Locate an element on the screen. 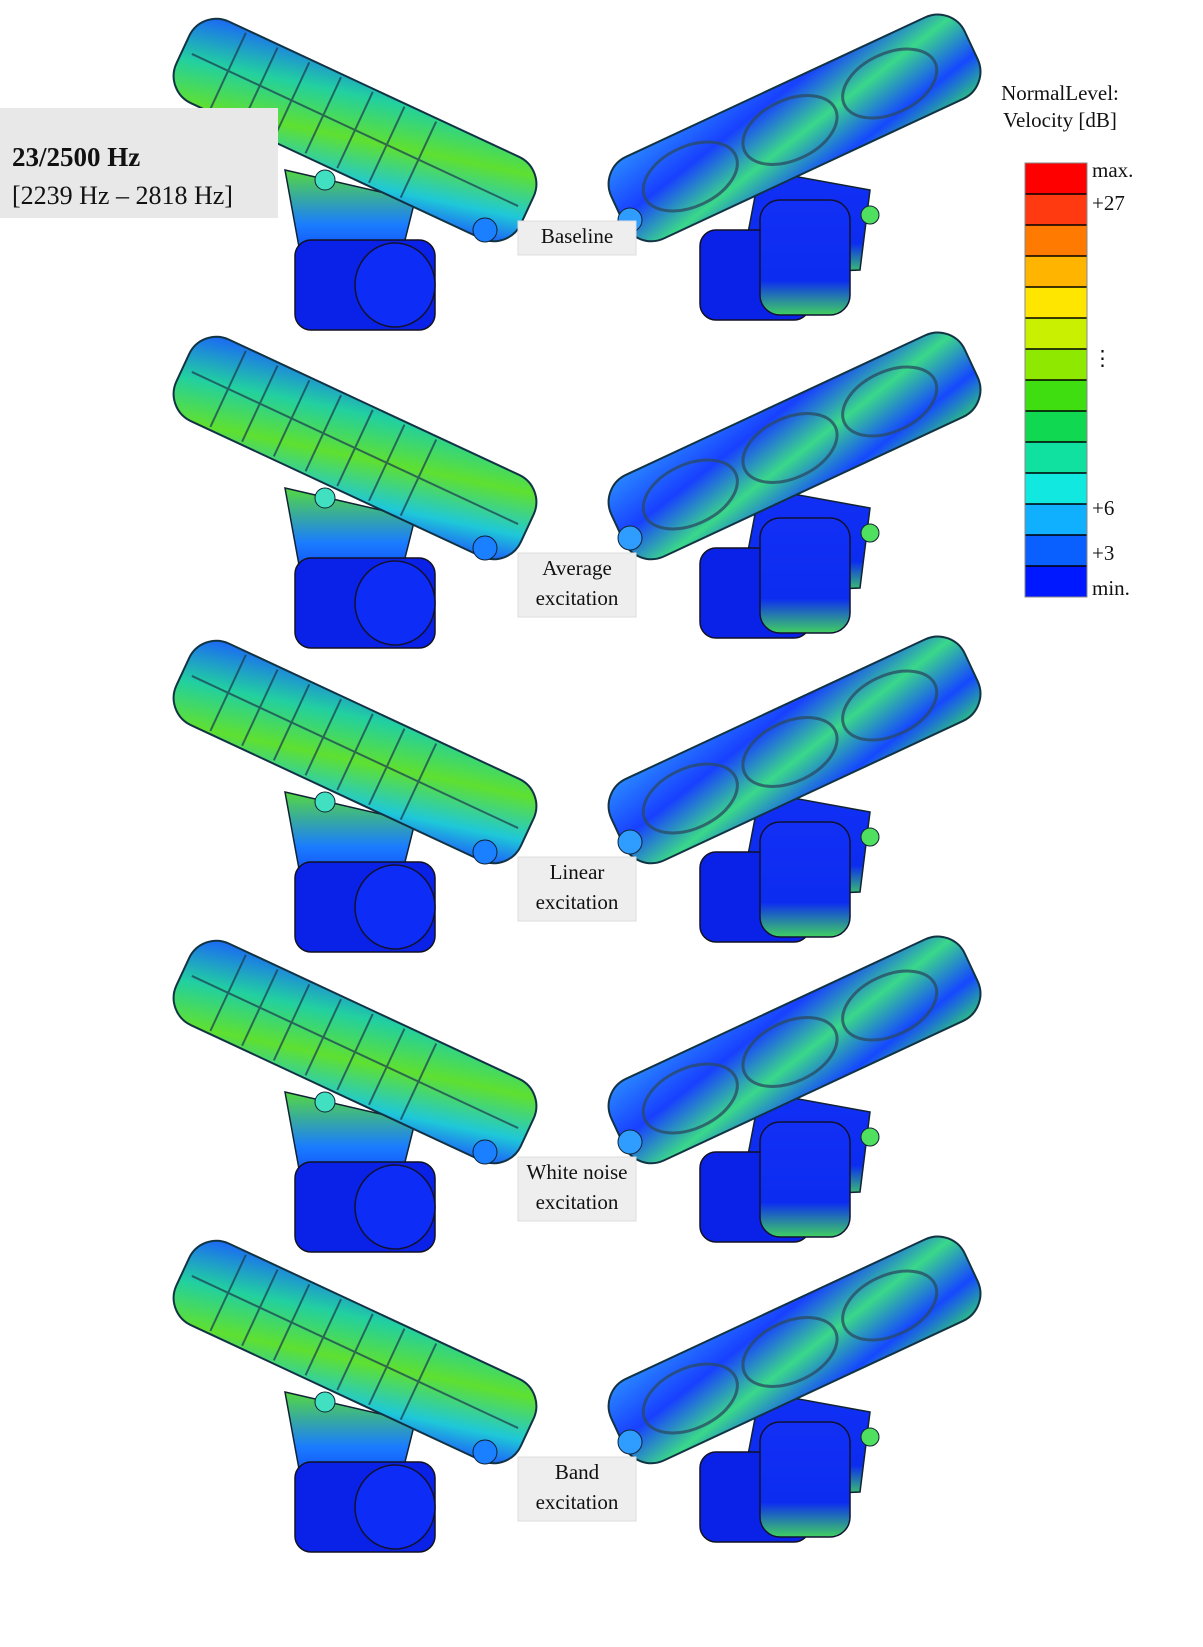 This screenshot has width=1203, height=1647. colorbar-label: +3 is located at coordinates (1103, 553).